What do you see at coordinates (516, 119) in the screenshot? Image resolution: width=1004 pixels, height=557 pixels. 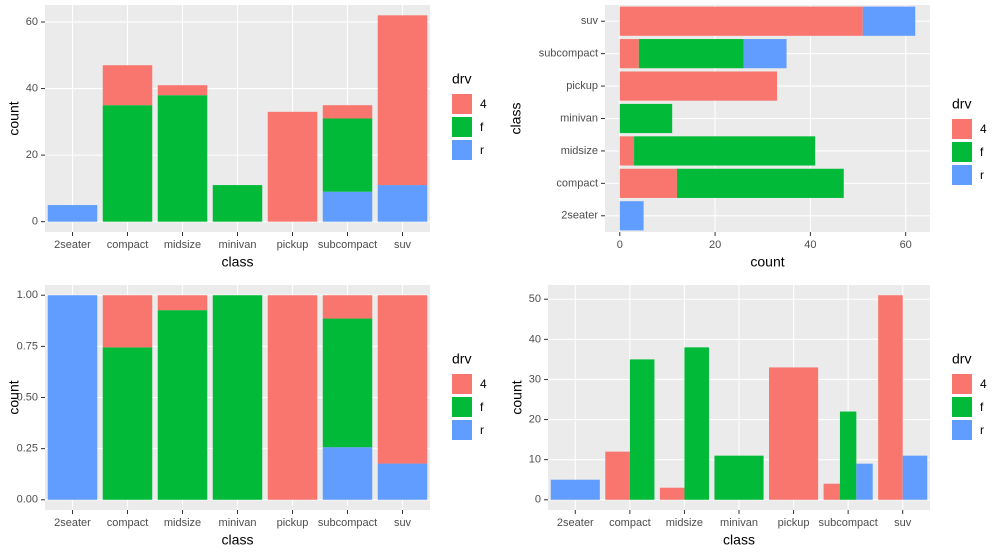 I see `y-axis-title: class` at bounding box center [516, 119].